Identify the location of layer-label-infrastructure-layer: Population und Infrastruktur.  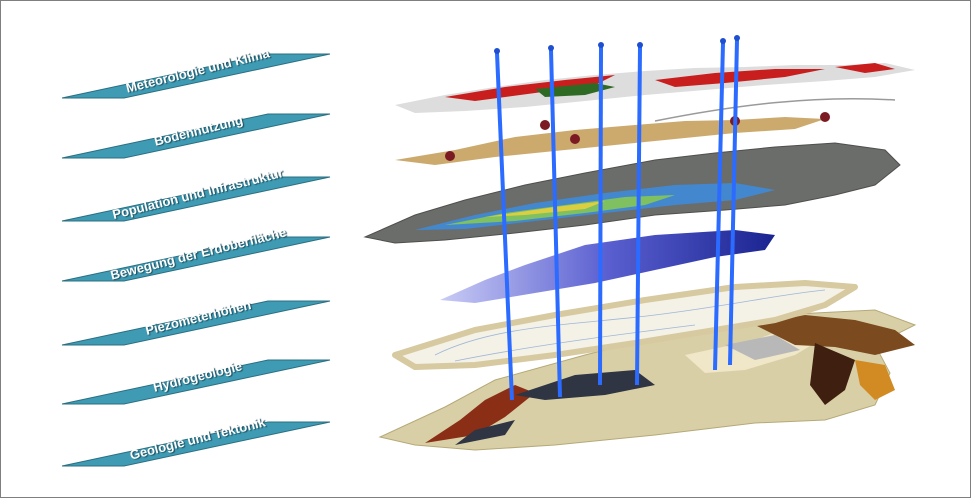
(198, 193).